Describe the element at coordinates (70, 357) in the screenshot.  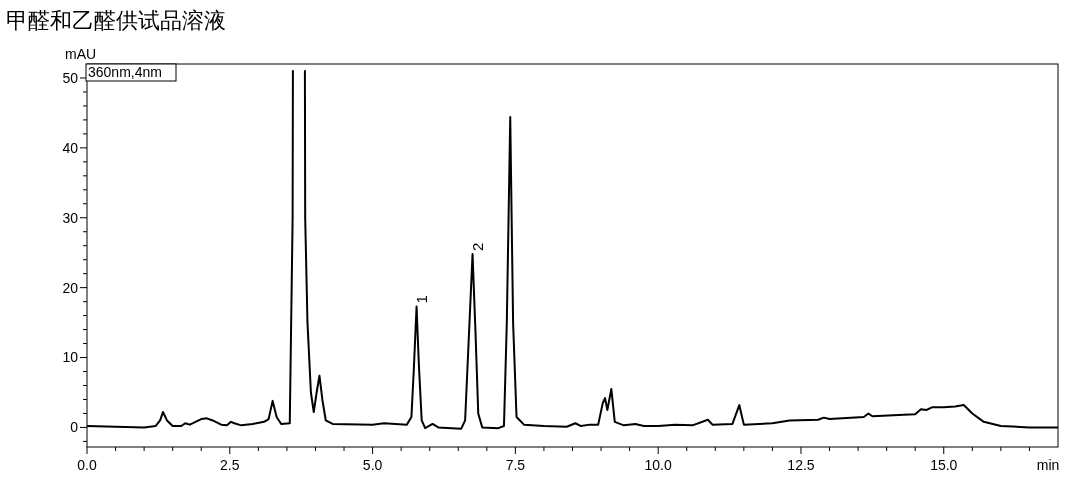
I see `y-tick-label: 10` at that location.